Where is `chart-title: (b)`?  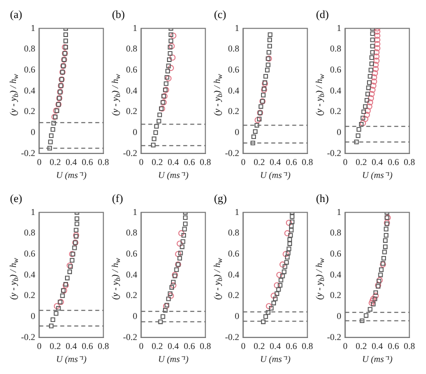
chart-title: (b) is located at coordinates (118, 15).